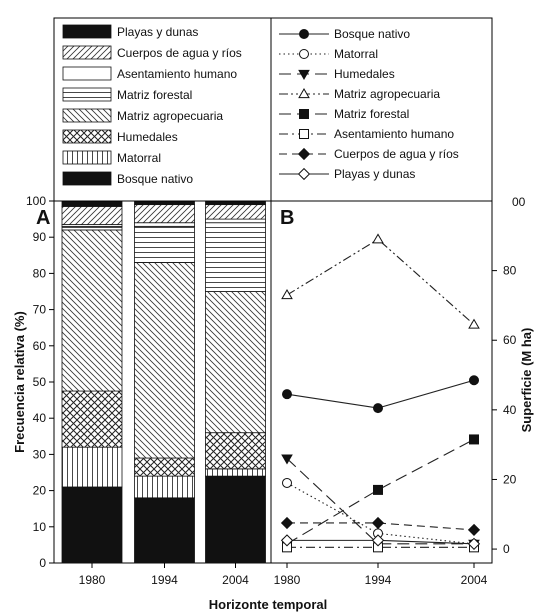  What do you see at coordinates (356, 54) in the screenshot?
I see `legend-b-label-matorral: Matorral` at bounding box center [356, 54].